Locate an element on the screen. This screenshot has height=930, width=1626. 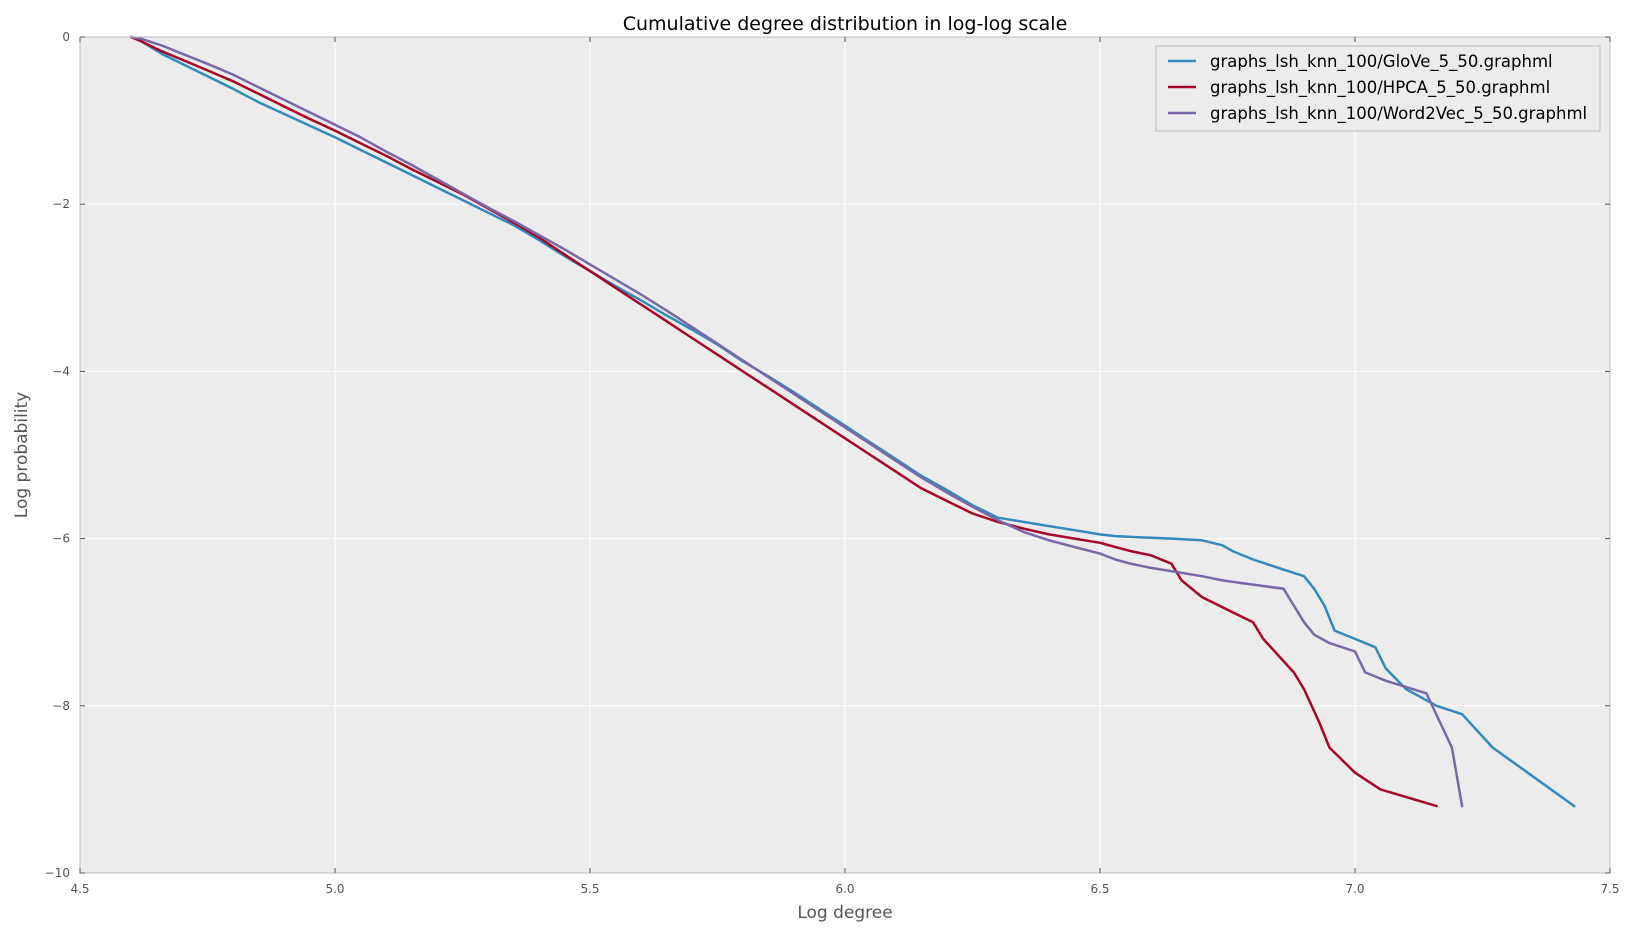
x-axis-label: Log degree is located at coordinates (844, 913).